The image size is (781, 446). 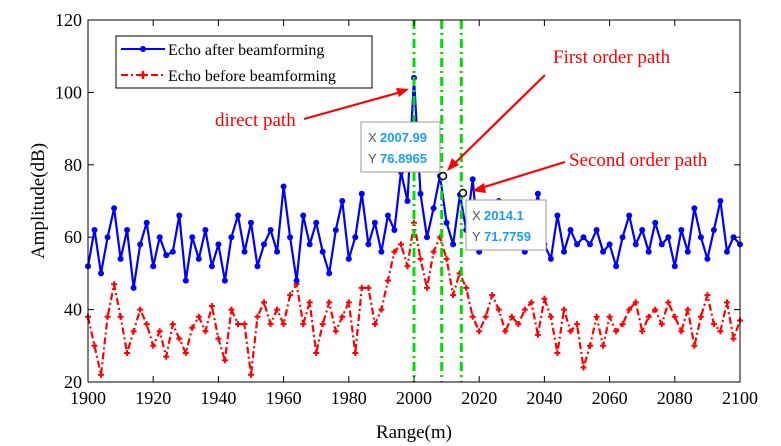 I want to click on y-tick-label: 80, so click(x=73, y=165).